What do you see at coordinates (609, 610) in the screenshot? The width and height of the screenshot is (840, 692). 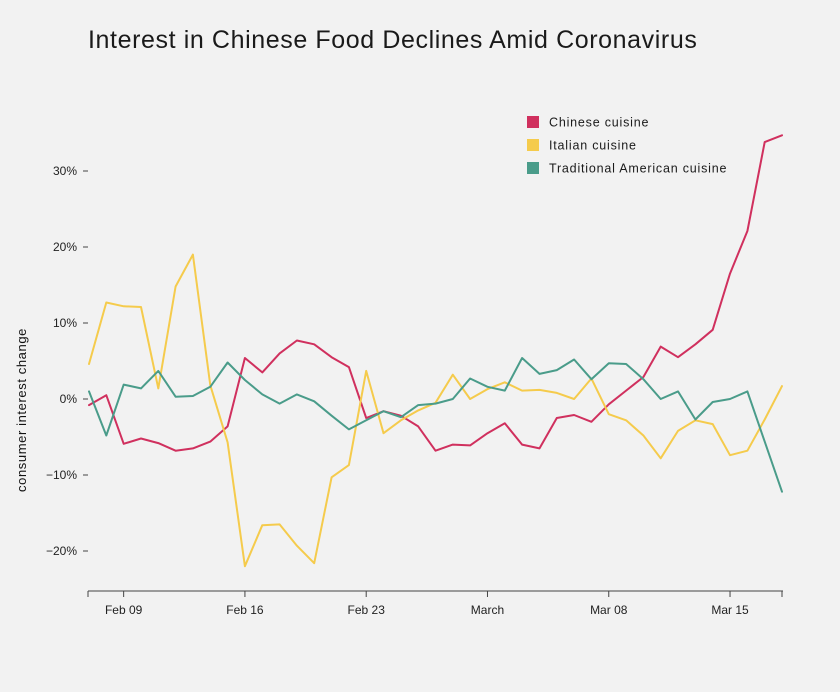 I see `x-tick-label: Mar 08` at bounding box center [609, 610].